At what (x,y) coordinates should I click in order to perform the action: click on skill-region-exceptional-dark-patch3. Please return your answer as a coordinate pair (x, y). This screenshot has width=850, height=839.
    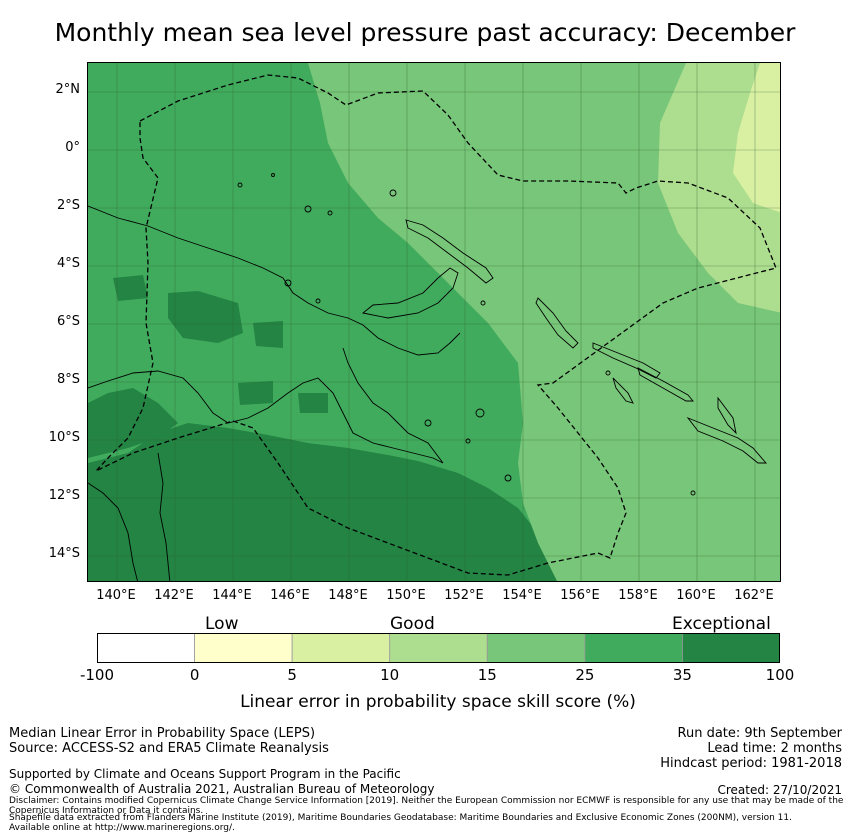
    Looking at the image, I should click on (268, 334).